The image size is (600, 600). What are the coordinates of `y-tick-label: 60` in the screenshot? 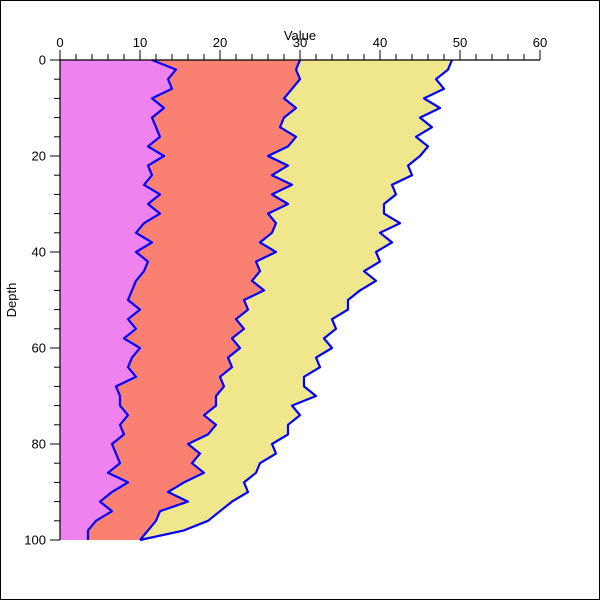 It's located at (39, 348).